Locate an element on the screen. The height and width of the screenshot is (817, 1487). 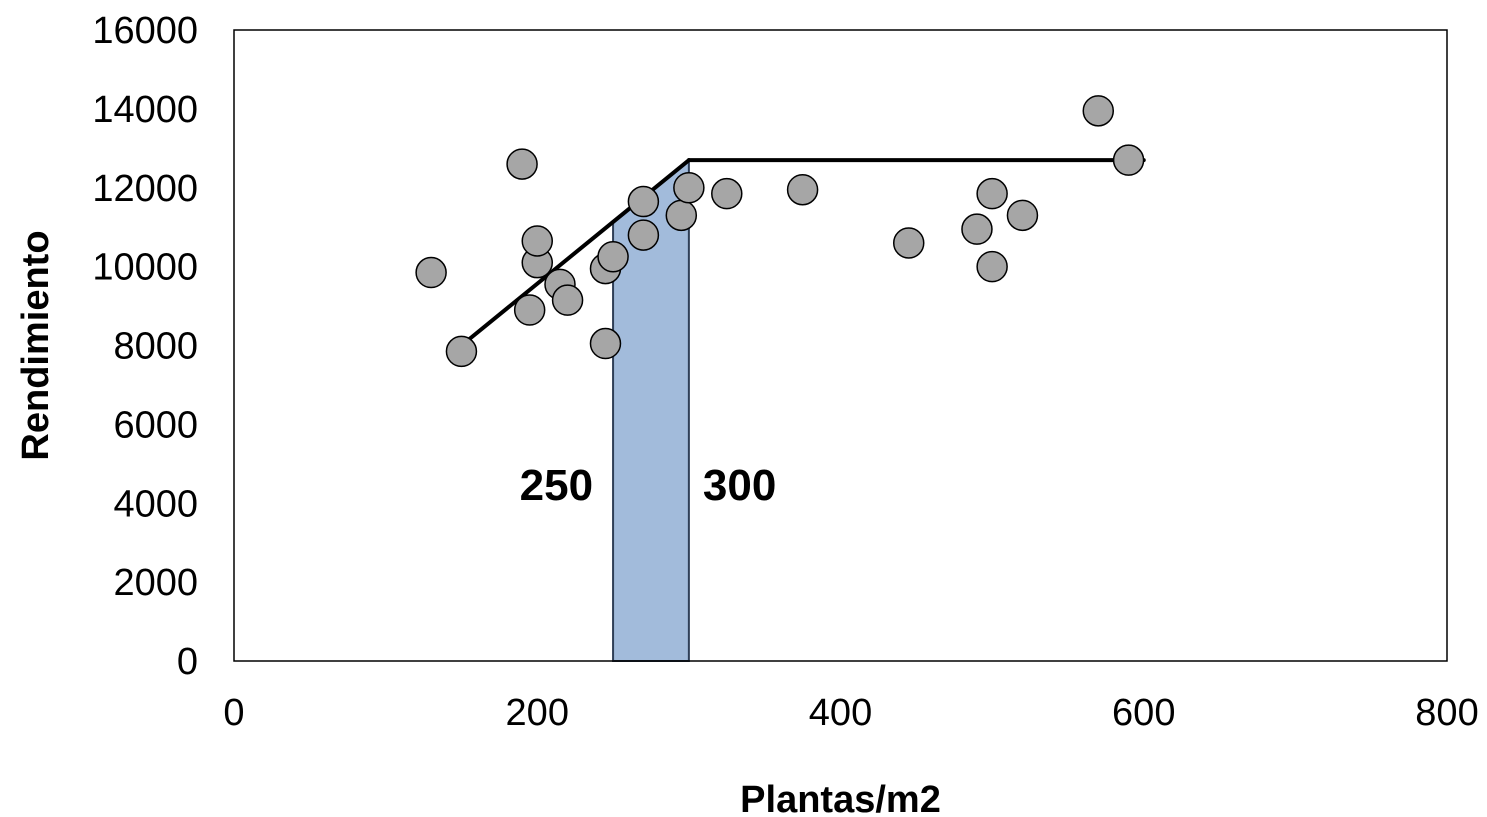
x-tick-label: 800 is located at coordinates (1446, 713).